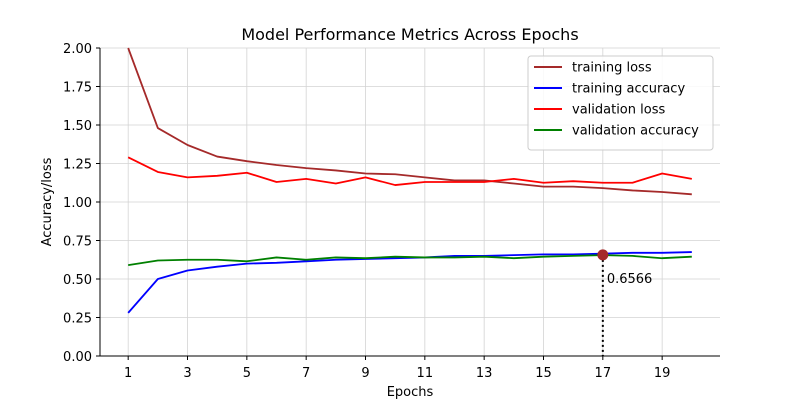 This screenshot has width=800, height=400. I want to click on y-tick-label: 1.50, so click(77, 126).